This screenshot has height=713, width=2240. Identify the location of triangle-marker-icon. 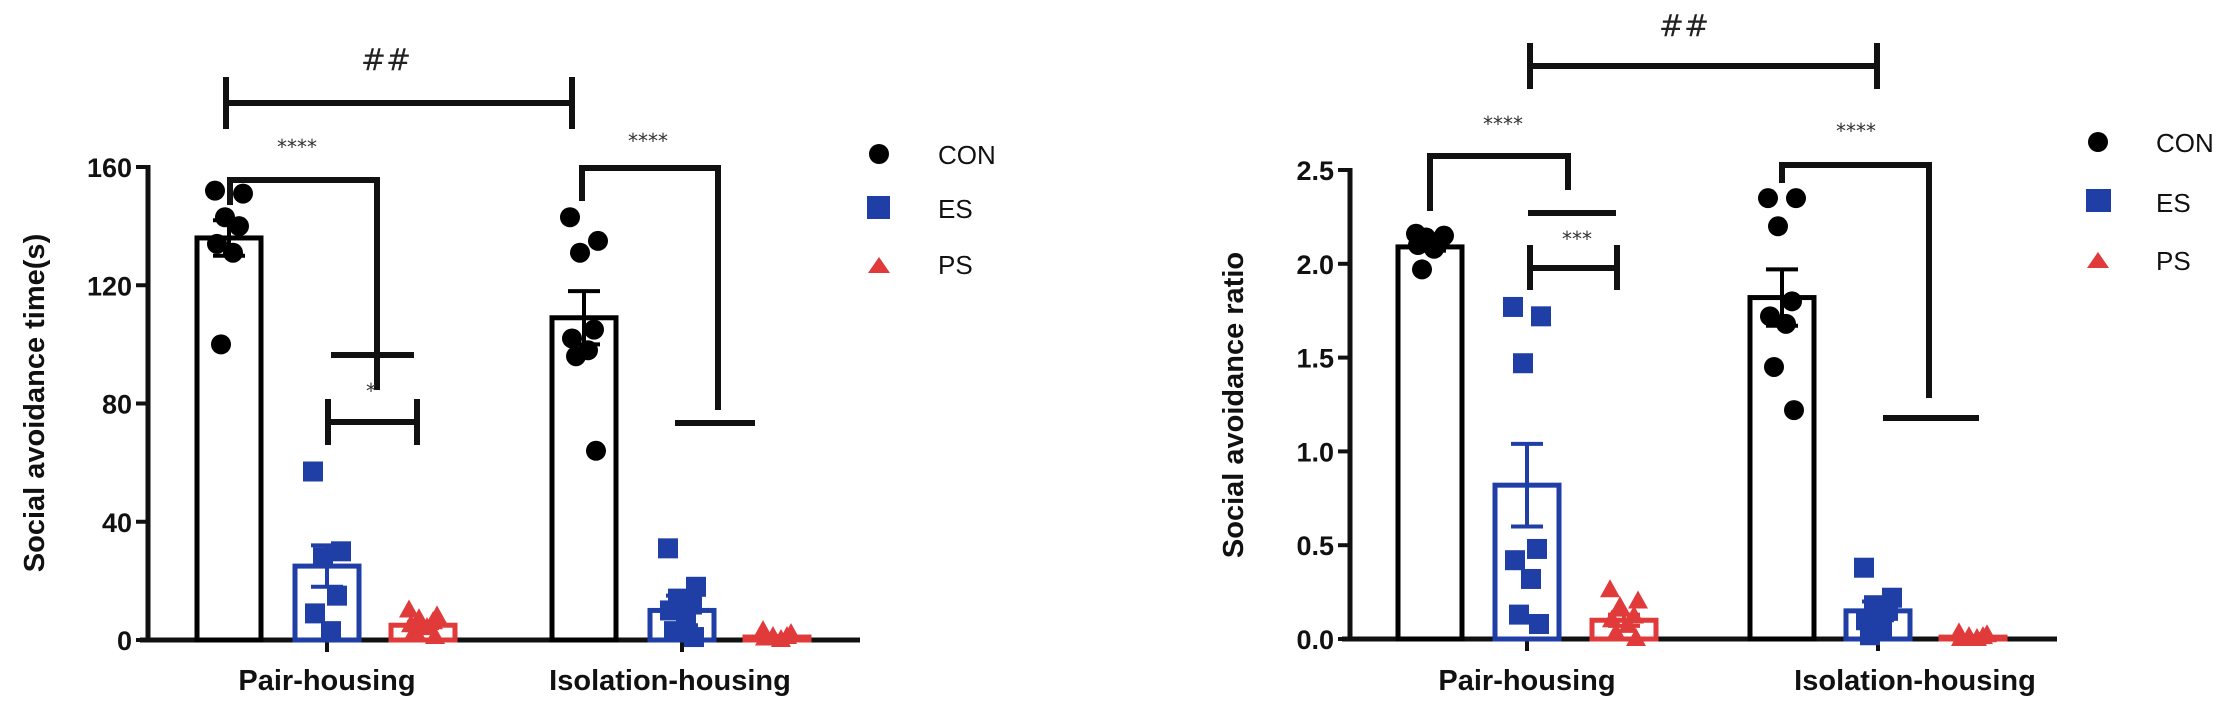
(879, 265).